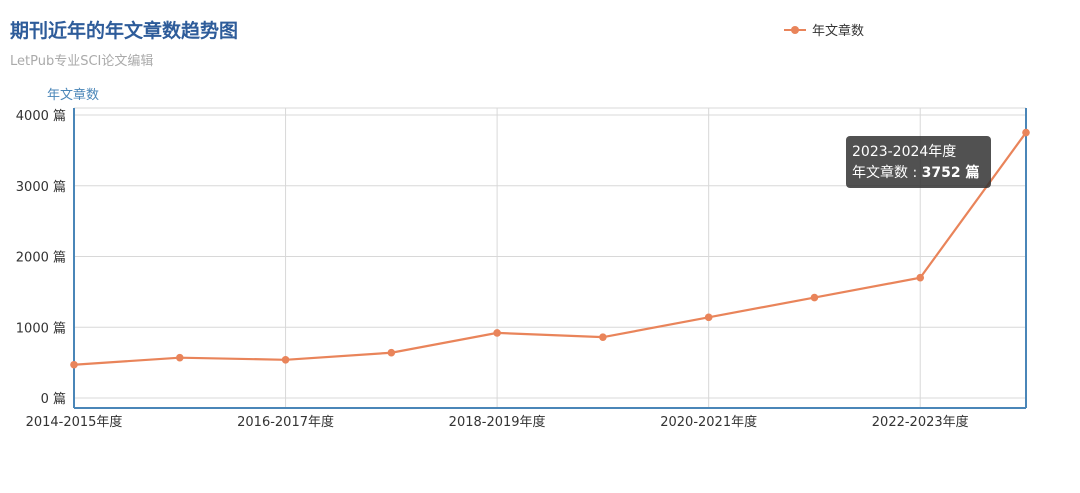 The height and width of the screenshot is (493, 1080). I want to click on y-axis-title: 年文章数, so click(73, 95).